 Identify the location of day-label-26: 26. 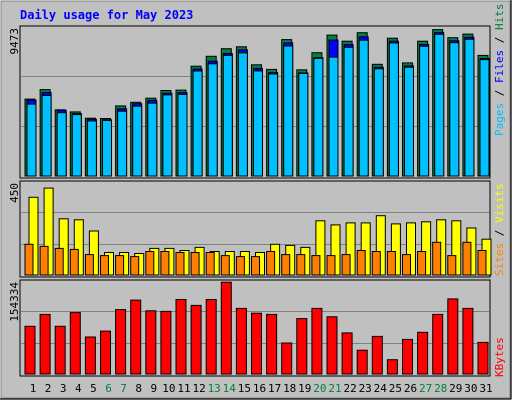
(410, 388).